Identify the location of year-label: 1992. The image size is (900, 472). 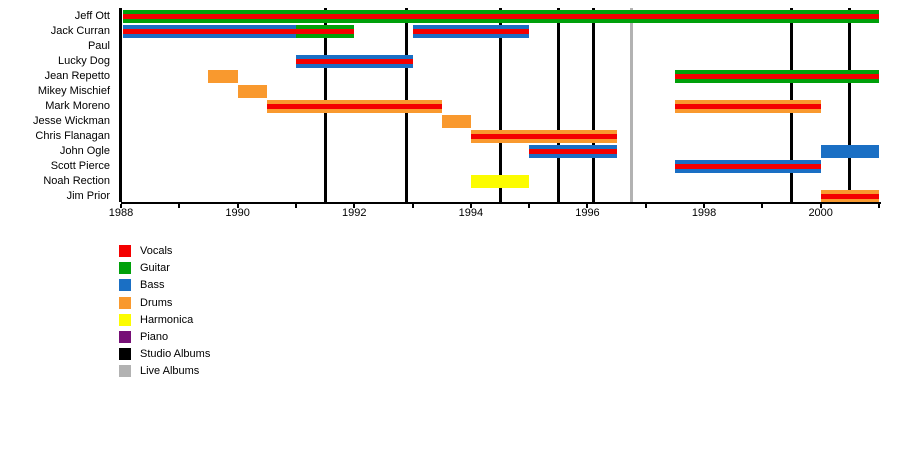
(354, 213).